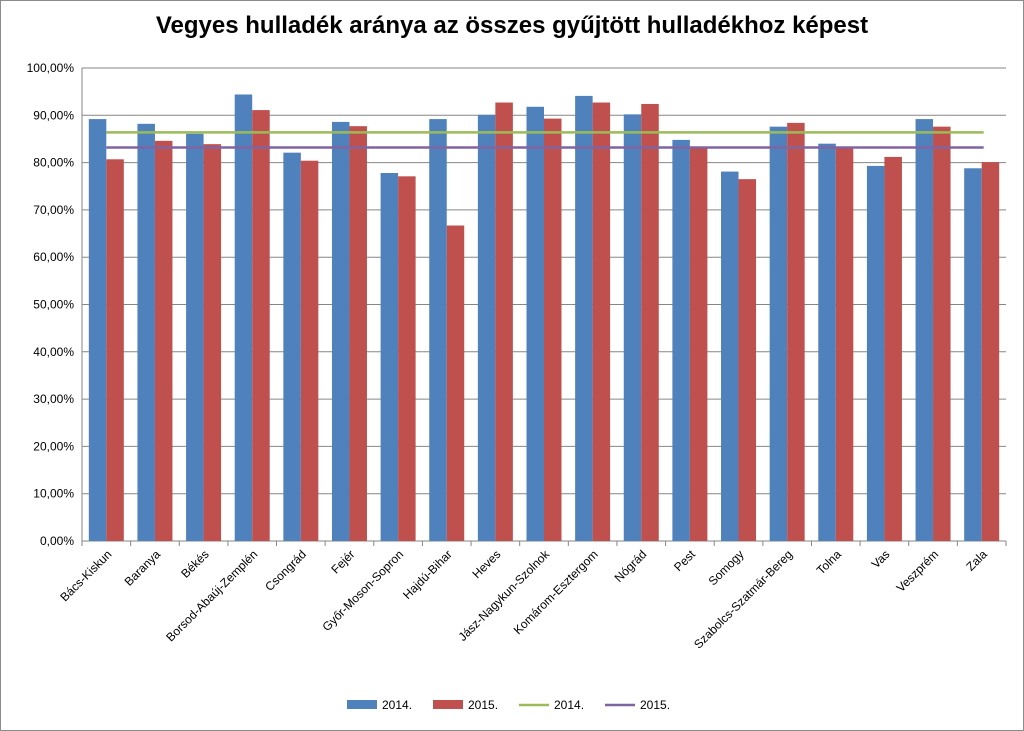 The image size is (1024, 731). Describe the element at coordinates (427, 574) in the screenshot. I see `x-tick-label: Hajdú-Bihar` at that location.